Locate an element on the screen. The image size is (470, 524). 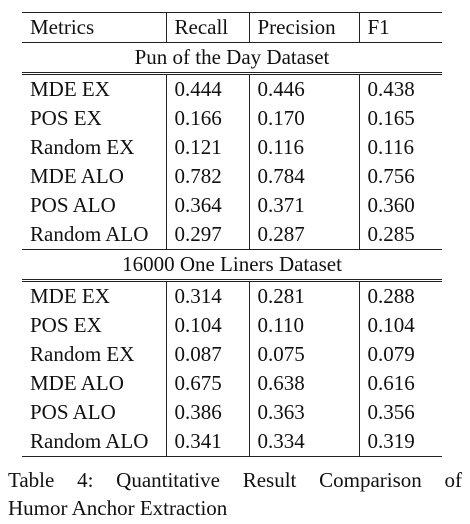
f1-cell: 0.285 is located at coordinates (400, 235).